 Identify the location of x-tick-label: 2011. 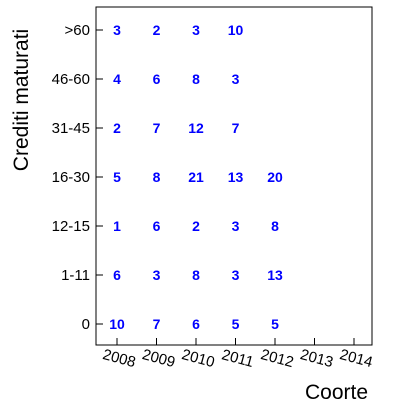
(238, 358).